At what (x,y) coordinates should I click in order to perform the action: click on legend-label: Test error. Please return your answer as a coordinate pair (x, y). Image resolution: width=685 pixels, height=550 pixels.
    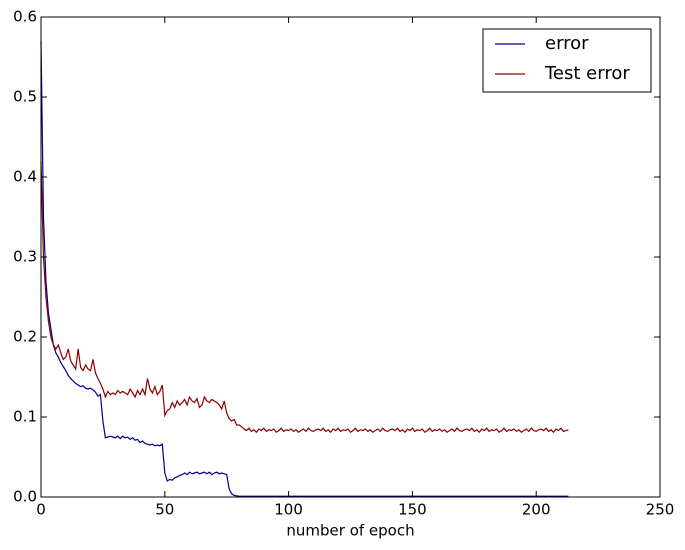
    Looking at the image, I should click on (587, 73).